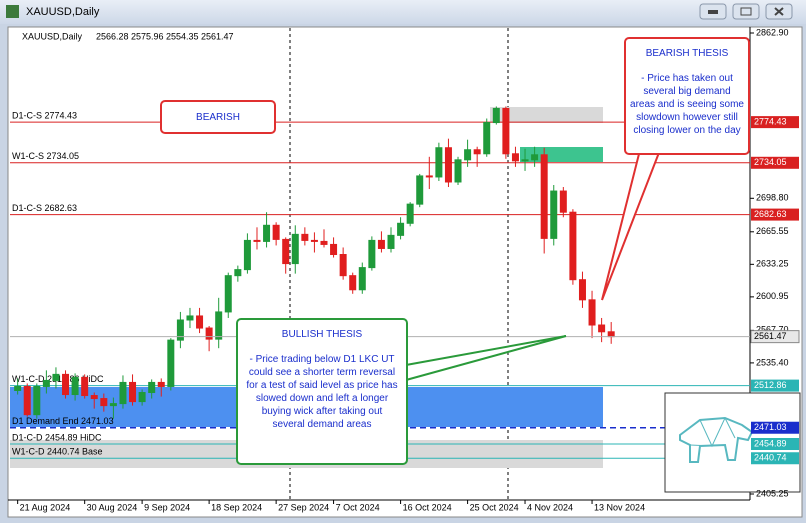 Image resolution: width=806 pixels, height=523 pixels. Describe the element at coordinates (112, 36) in the screenshot. I see `ohlc-open: 2566.28` at that location.